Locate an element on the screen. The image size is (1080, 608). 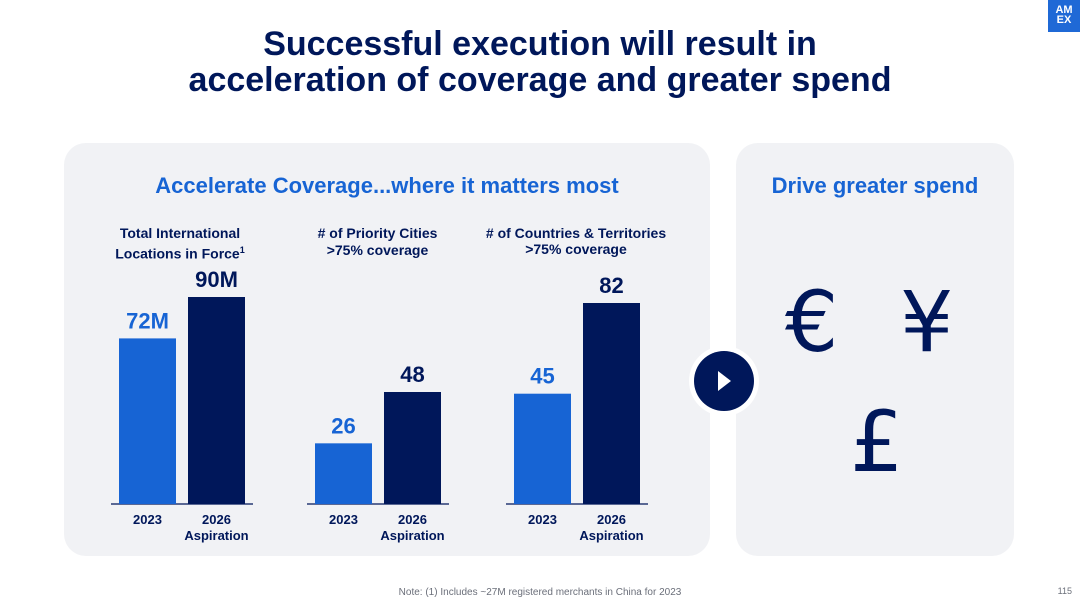
chart-3-category-sublabel-2026: Aspiration is located at coordinates (611, 535).